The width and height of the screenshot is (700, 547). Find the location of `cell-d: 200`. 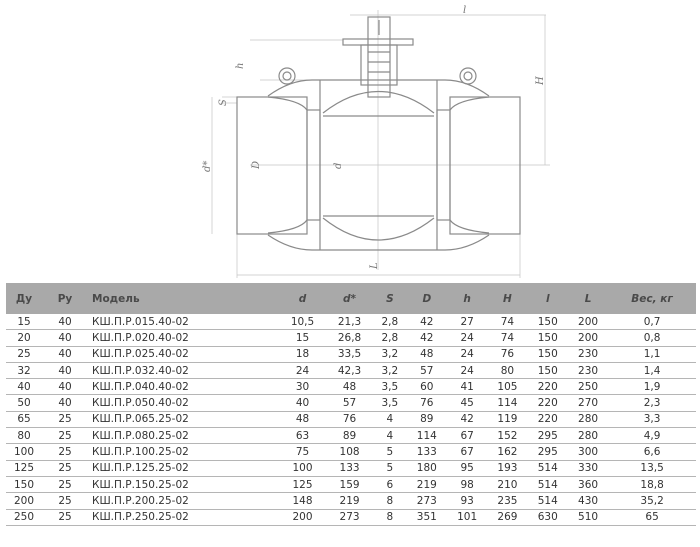

cell-d: 200 is located at coordinates (303, 517).